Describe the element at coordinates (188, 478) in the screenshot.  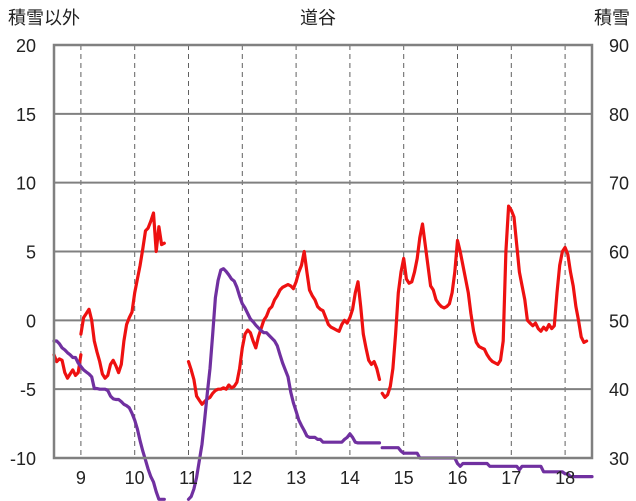
I see `x-tick-label-2: 11` at that location.